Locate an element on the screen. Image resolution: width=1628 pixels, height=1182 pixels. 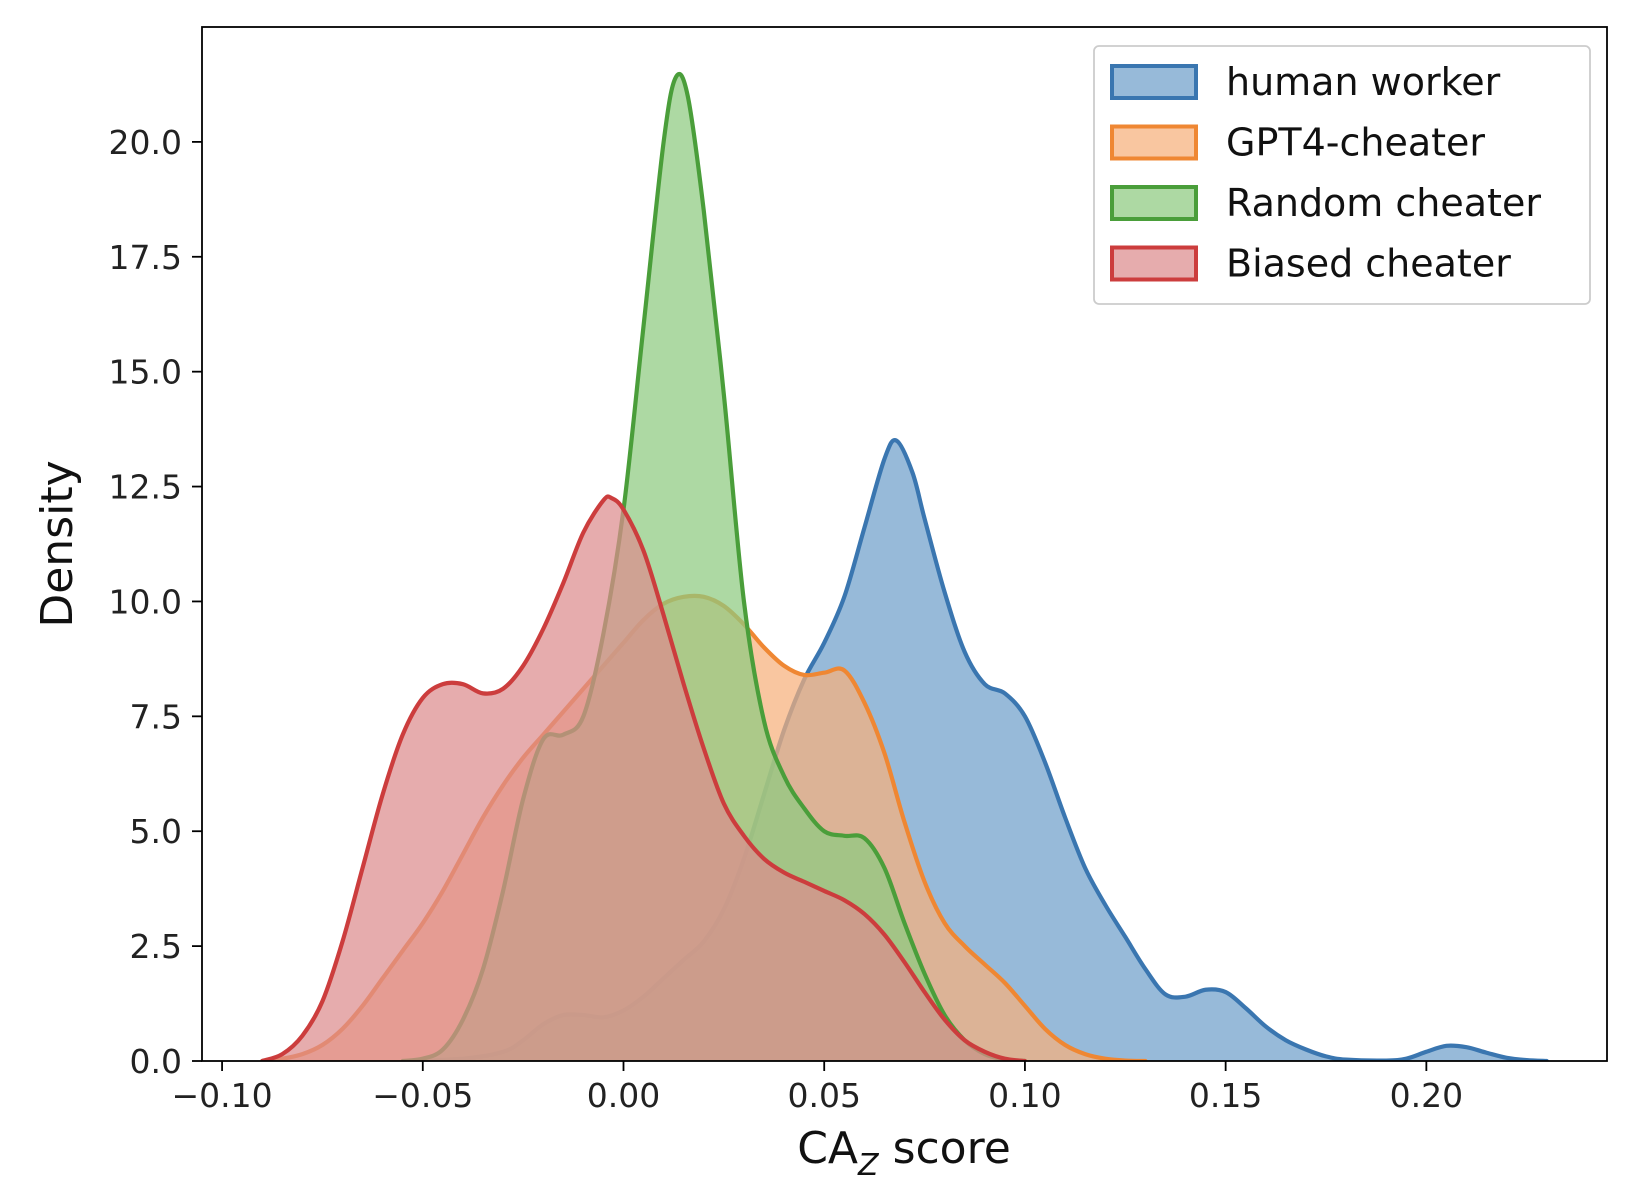
x-tick-label: 0.00 is located at coordinates (623, 1095).